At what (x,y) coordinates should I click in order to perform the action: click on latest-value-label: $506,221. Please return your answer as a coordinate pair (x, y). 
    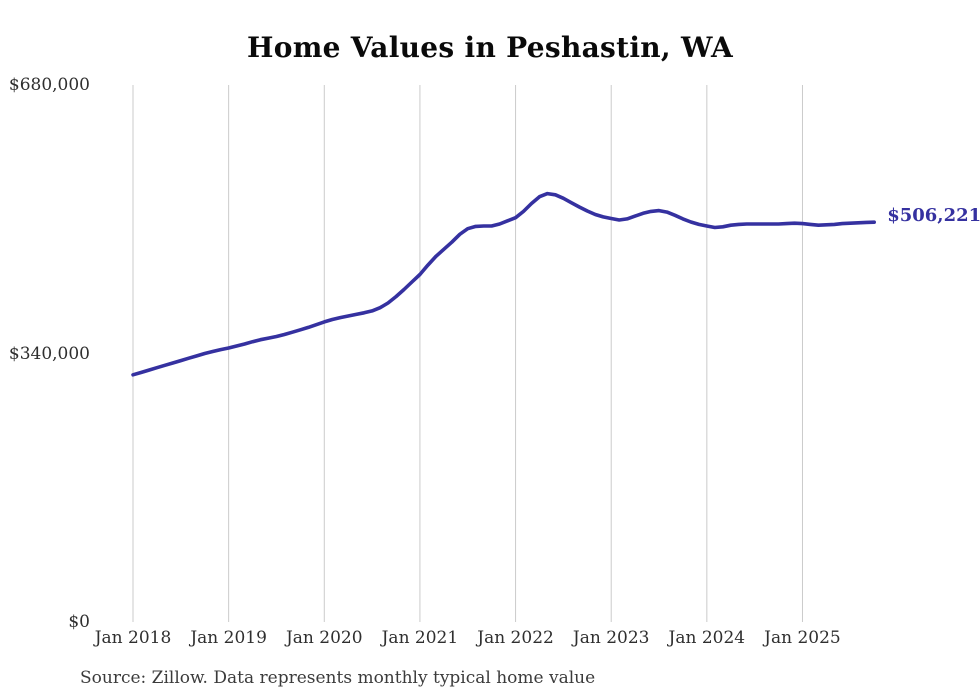
    Looking at the image, I should click on (933, 216).